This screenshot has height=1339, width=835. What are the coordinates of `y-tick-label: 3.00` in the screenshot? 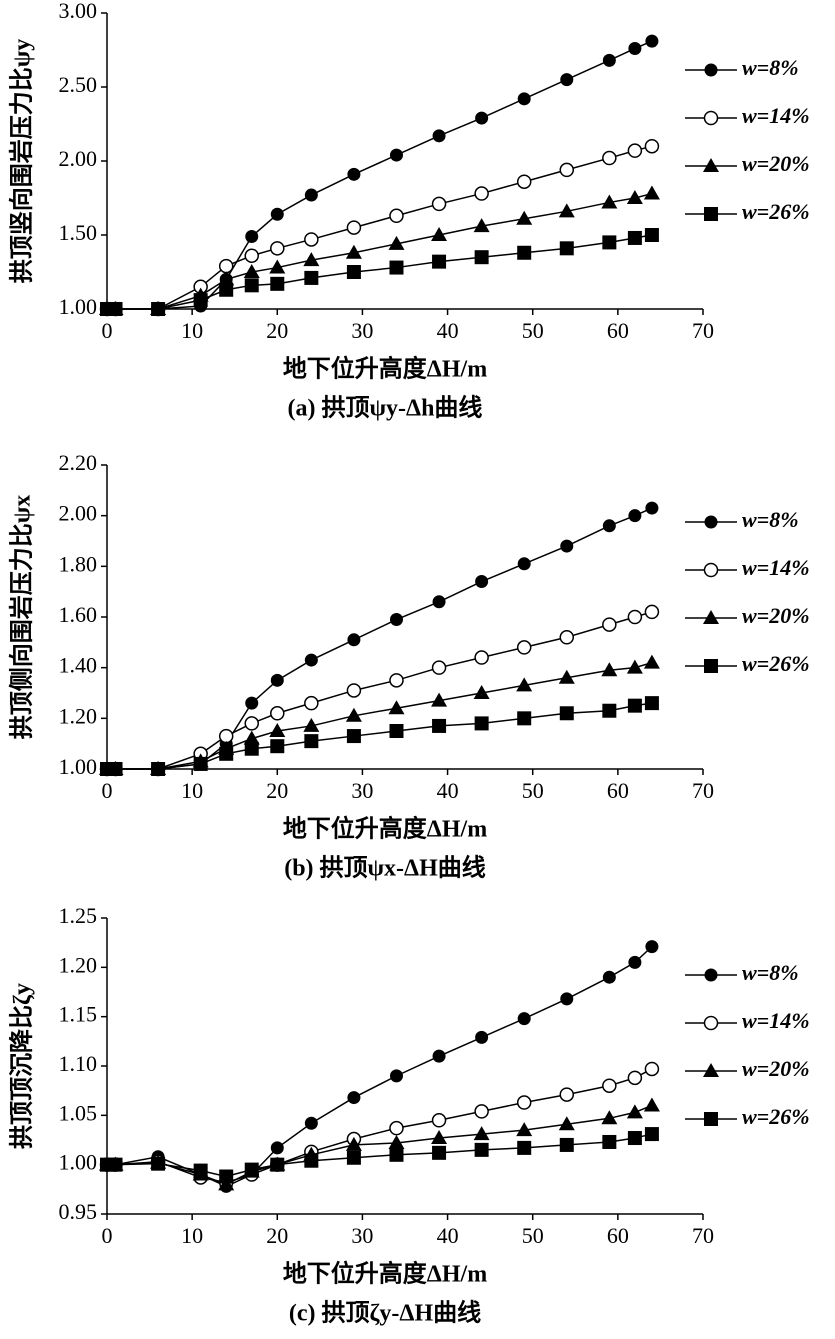 It's located at (78, 11).